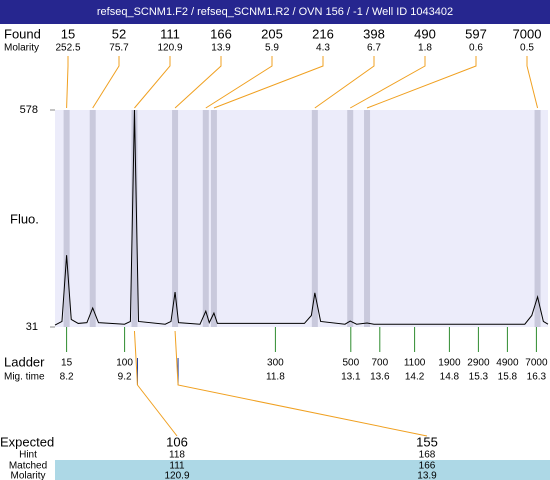 Image resolution: width=550 pixels, height=480 pixels. Describe the element at coordinates (508, 377) in the screenshot. I see `ladder-time: 15.8` at that location.